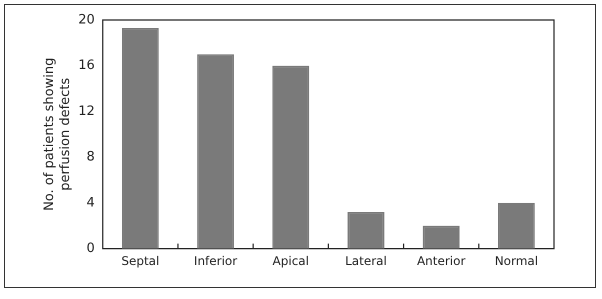 The height and width of the screenshot is (299, 602). What do you see at coordinates (366, 261) in the screenshot?
I see `x-tick-label: Lateral` at bounding box center [366, 261].